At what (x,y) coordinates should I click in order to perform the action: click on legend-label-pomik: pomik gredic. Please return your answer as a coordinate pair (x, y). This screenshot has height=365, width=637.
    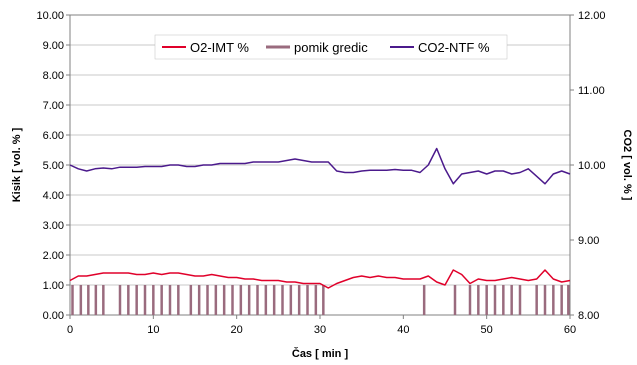
    Looking at the image, I should click on (331, 47).